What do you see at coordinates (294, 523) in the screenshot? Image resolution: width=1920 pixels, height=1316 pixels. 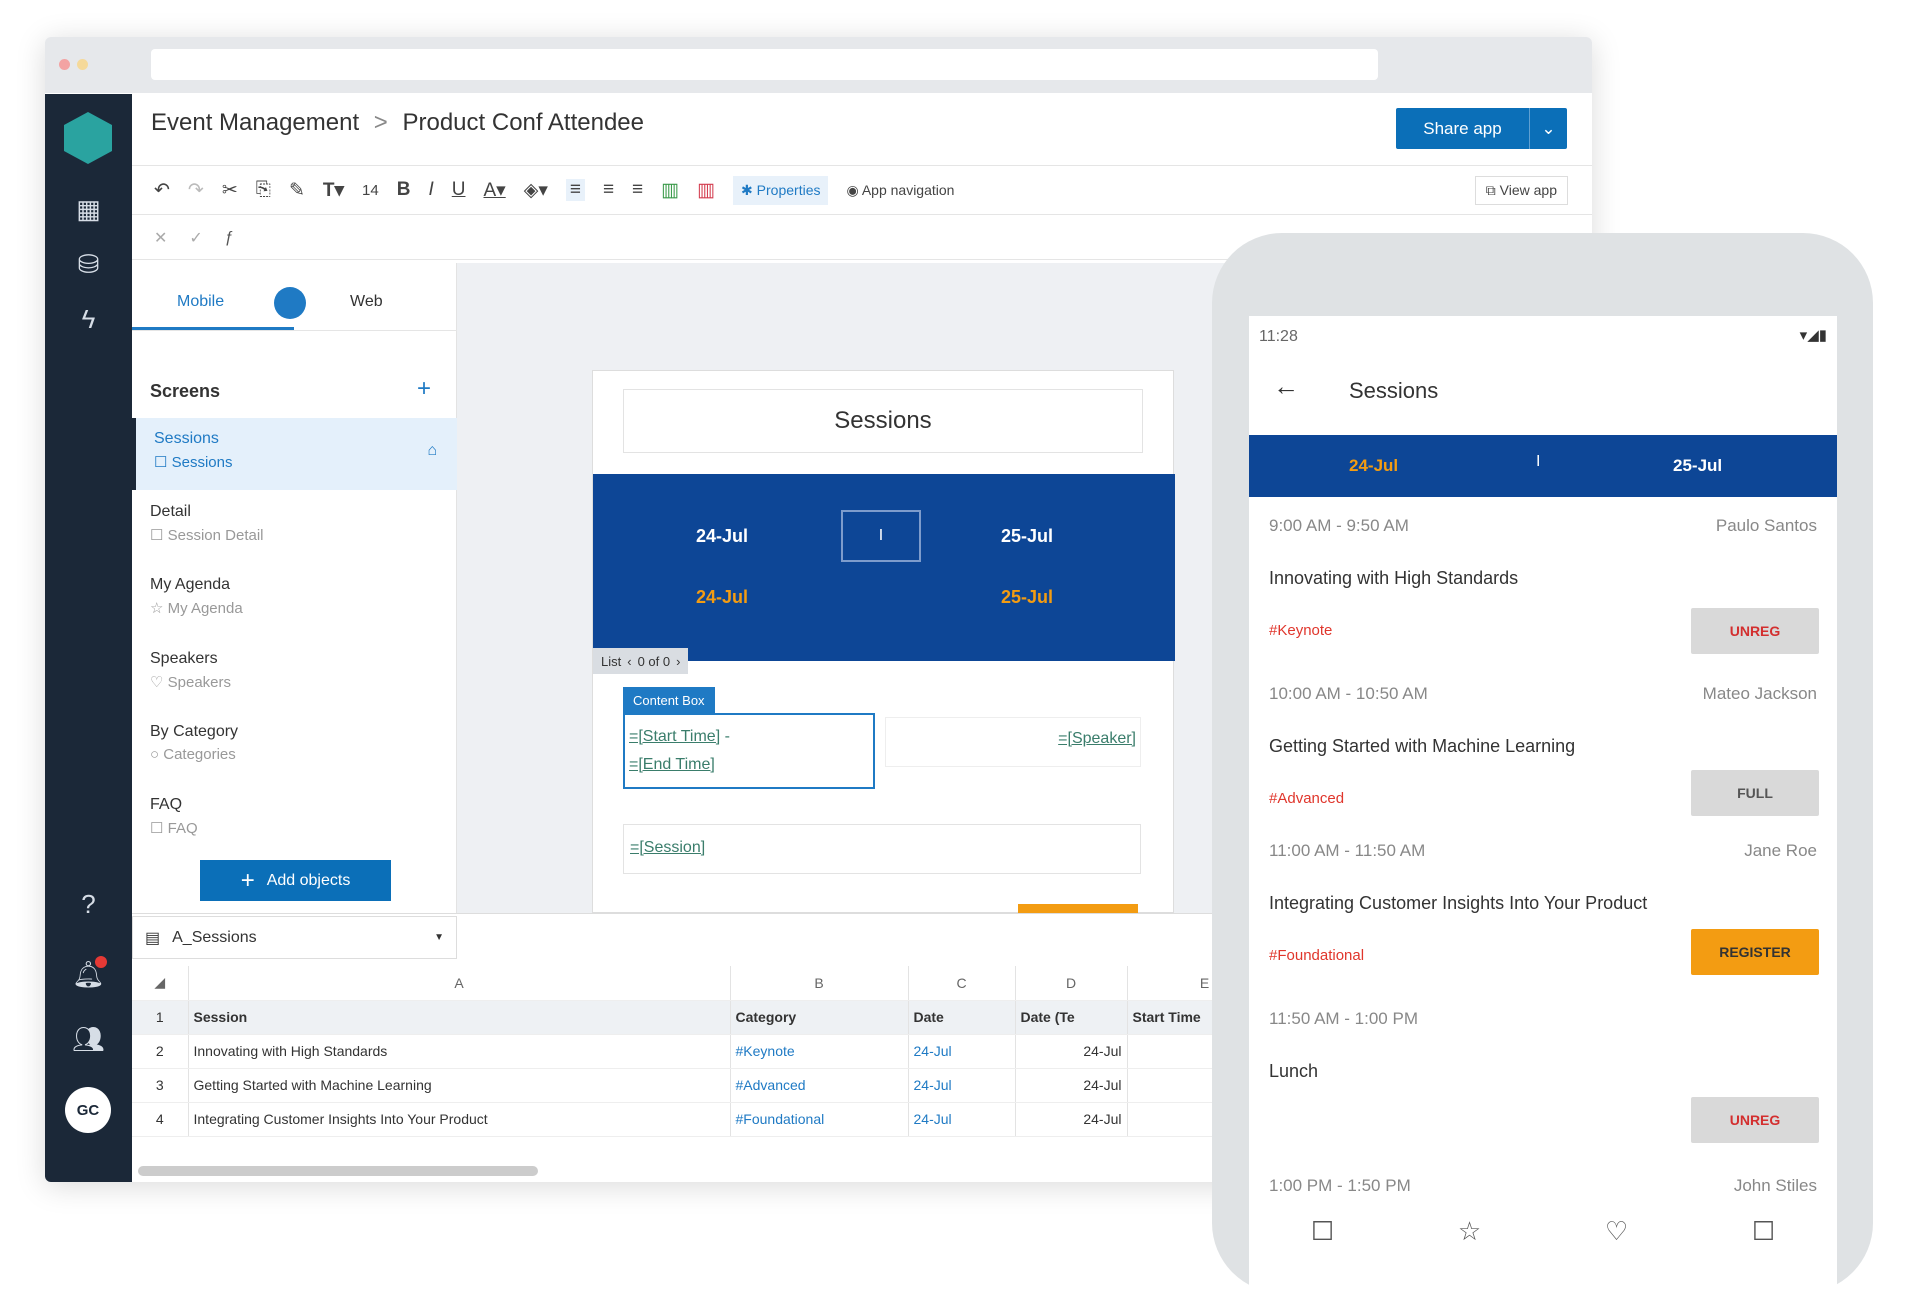 I see `screen-item-detail: Detail ☐ Session Detail` at bounding box center [294, 523].